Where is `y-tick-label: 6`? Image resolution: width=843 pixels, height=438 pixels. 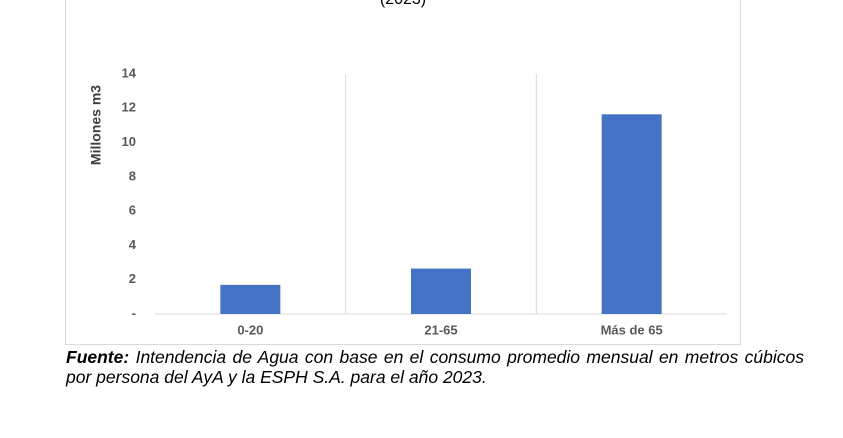 y-tick-label: 6 is located at coordinates (132, 210).